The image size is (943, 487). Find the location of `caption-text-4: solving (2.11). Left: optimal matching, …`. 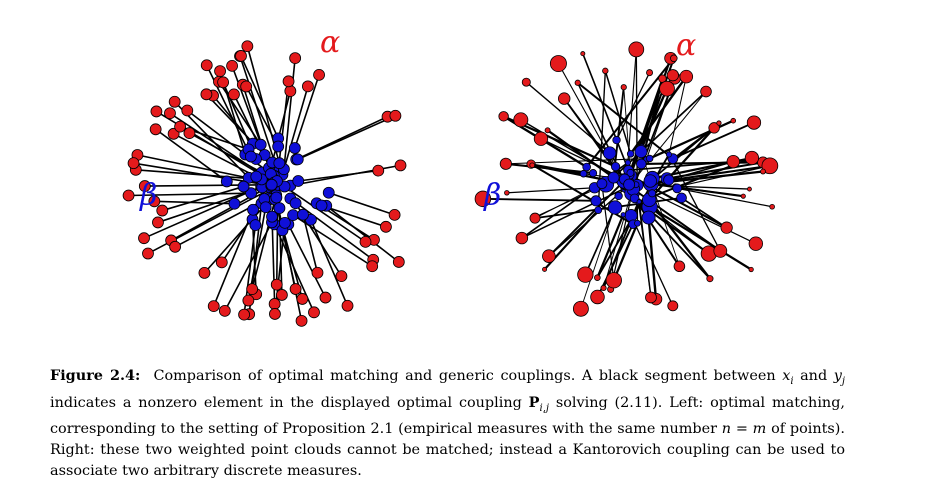

caption-text-4: solving (2.11). Left: optimal matching, … is located at coordinates (447, 415).